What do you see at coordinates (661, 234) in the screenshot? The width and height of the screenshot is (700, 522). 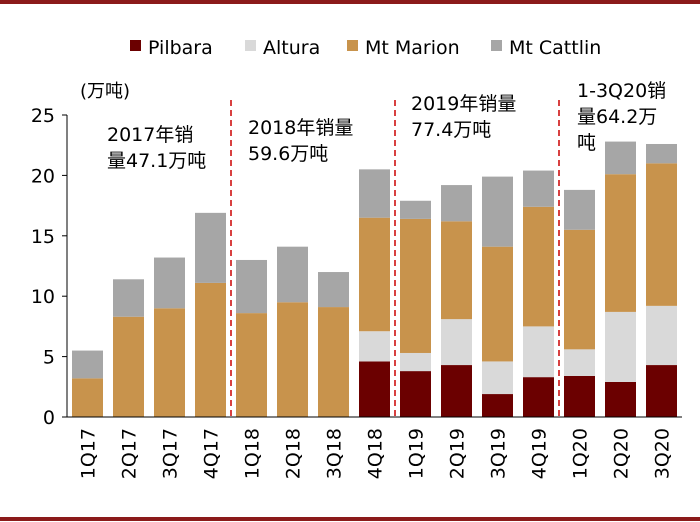 I see `bar-mt-marion-3q20` at bounding box center [661, 234].